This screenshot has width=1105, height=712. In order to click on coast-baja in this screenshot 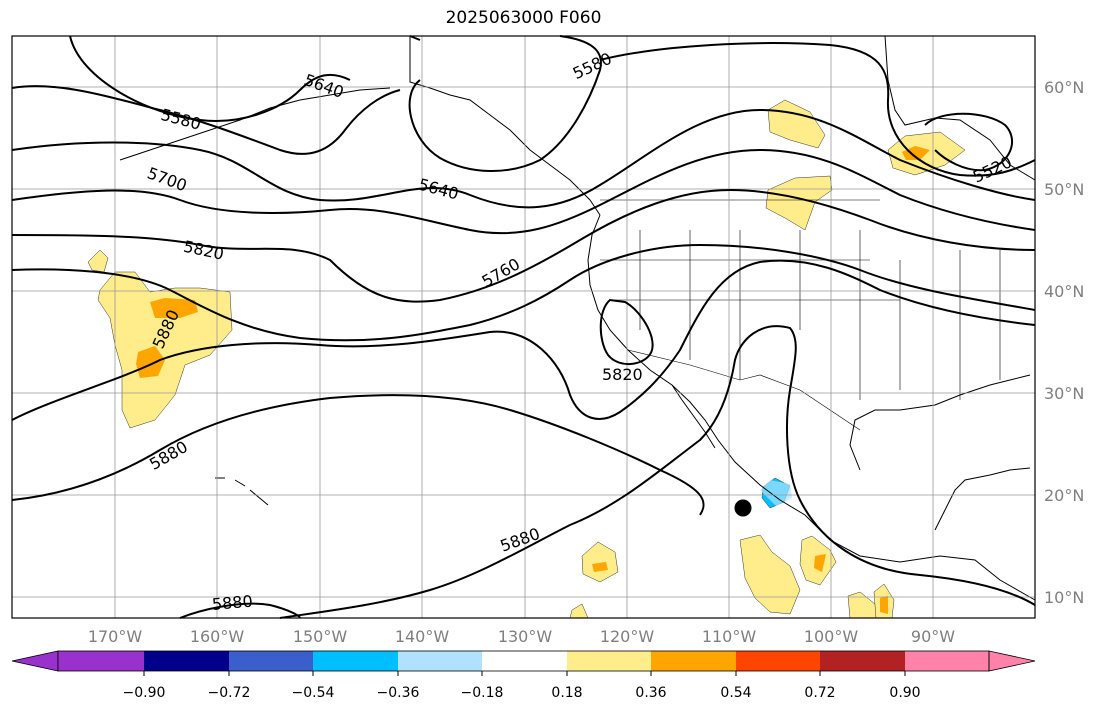, I will do `click(693, 416)`.